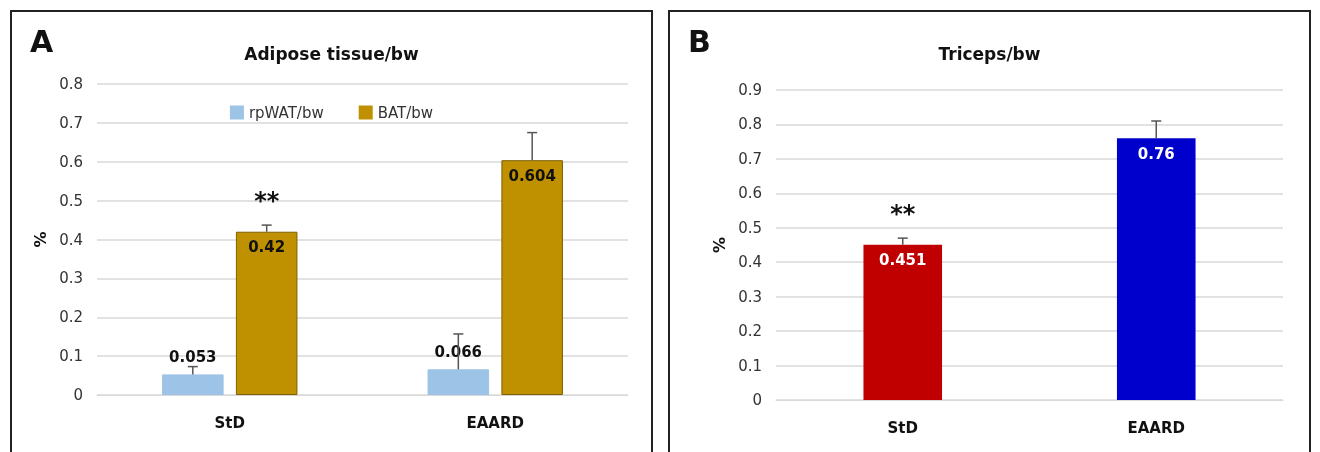 Image resolution: width=1320 pixels, height=452 pixels. Describe the element at coordinates (405, 112) in the screenshot. I see `legend-label: BAT/bw` at that location.